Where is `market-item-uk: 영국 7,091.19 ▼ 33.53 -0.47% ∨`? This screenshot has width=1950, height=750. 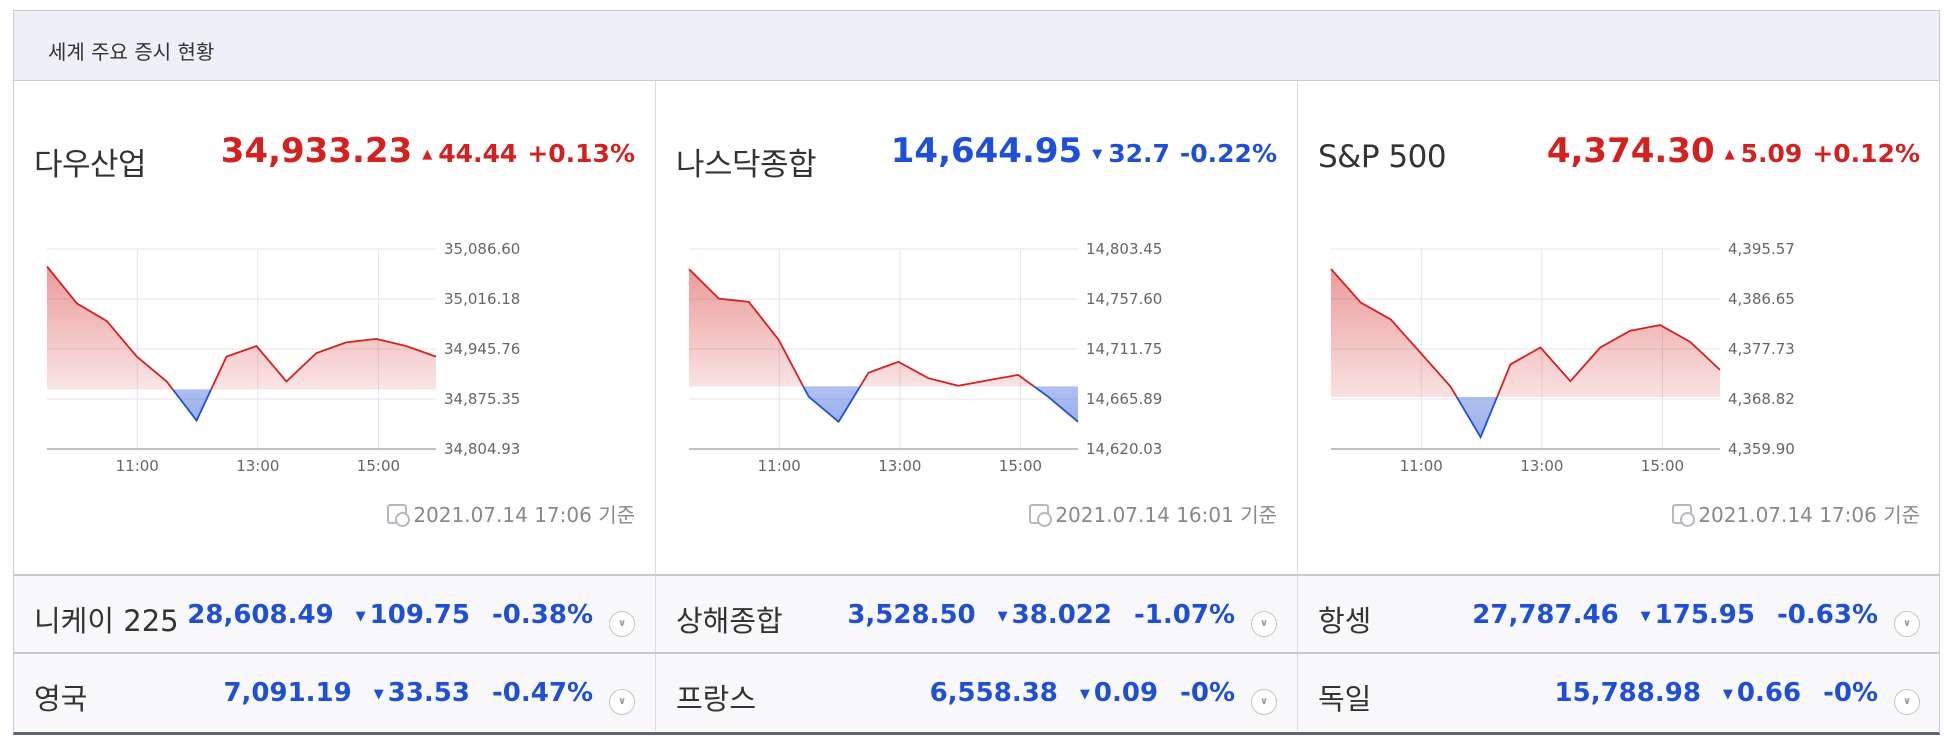 market-item-uk: 영국 7,091.19 ▼ 33.53 -0.47% ∨ is located at coordinates (335, 692).